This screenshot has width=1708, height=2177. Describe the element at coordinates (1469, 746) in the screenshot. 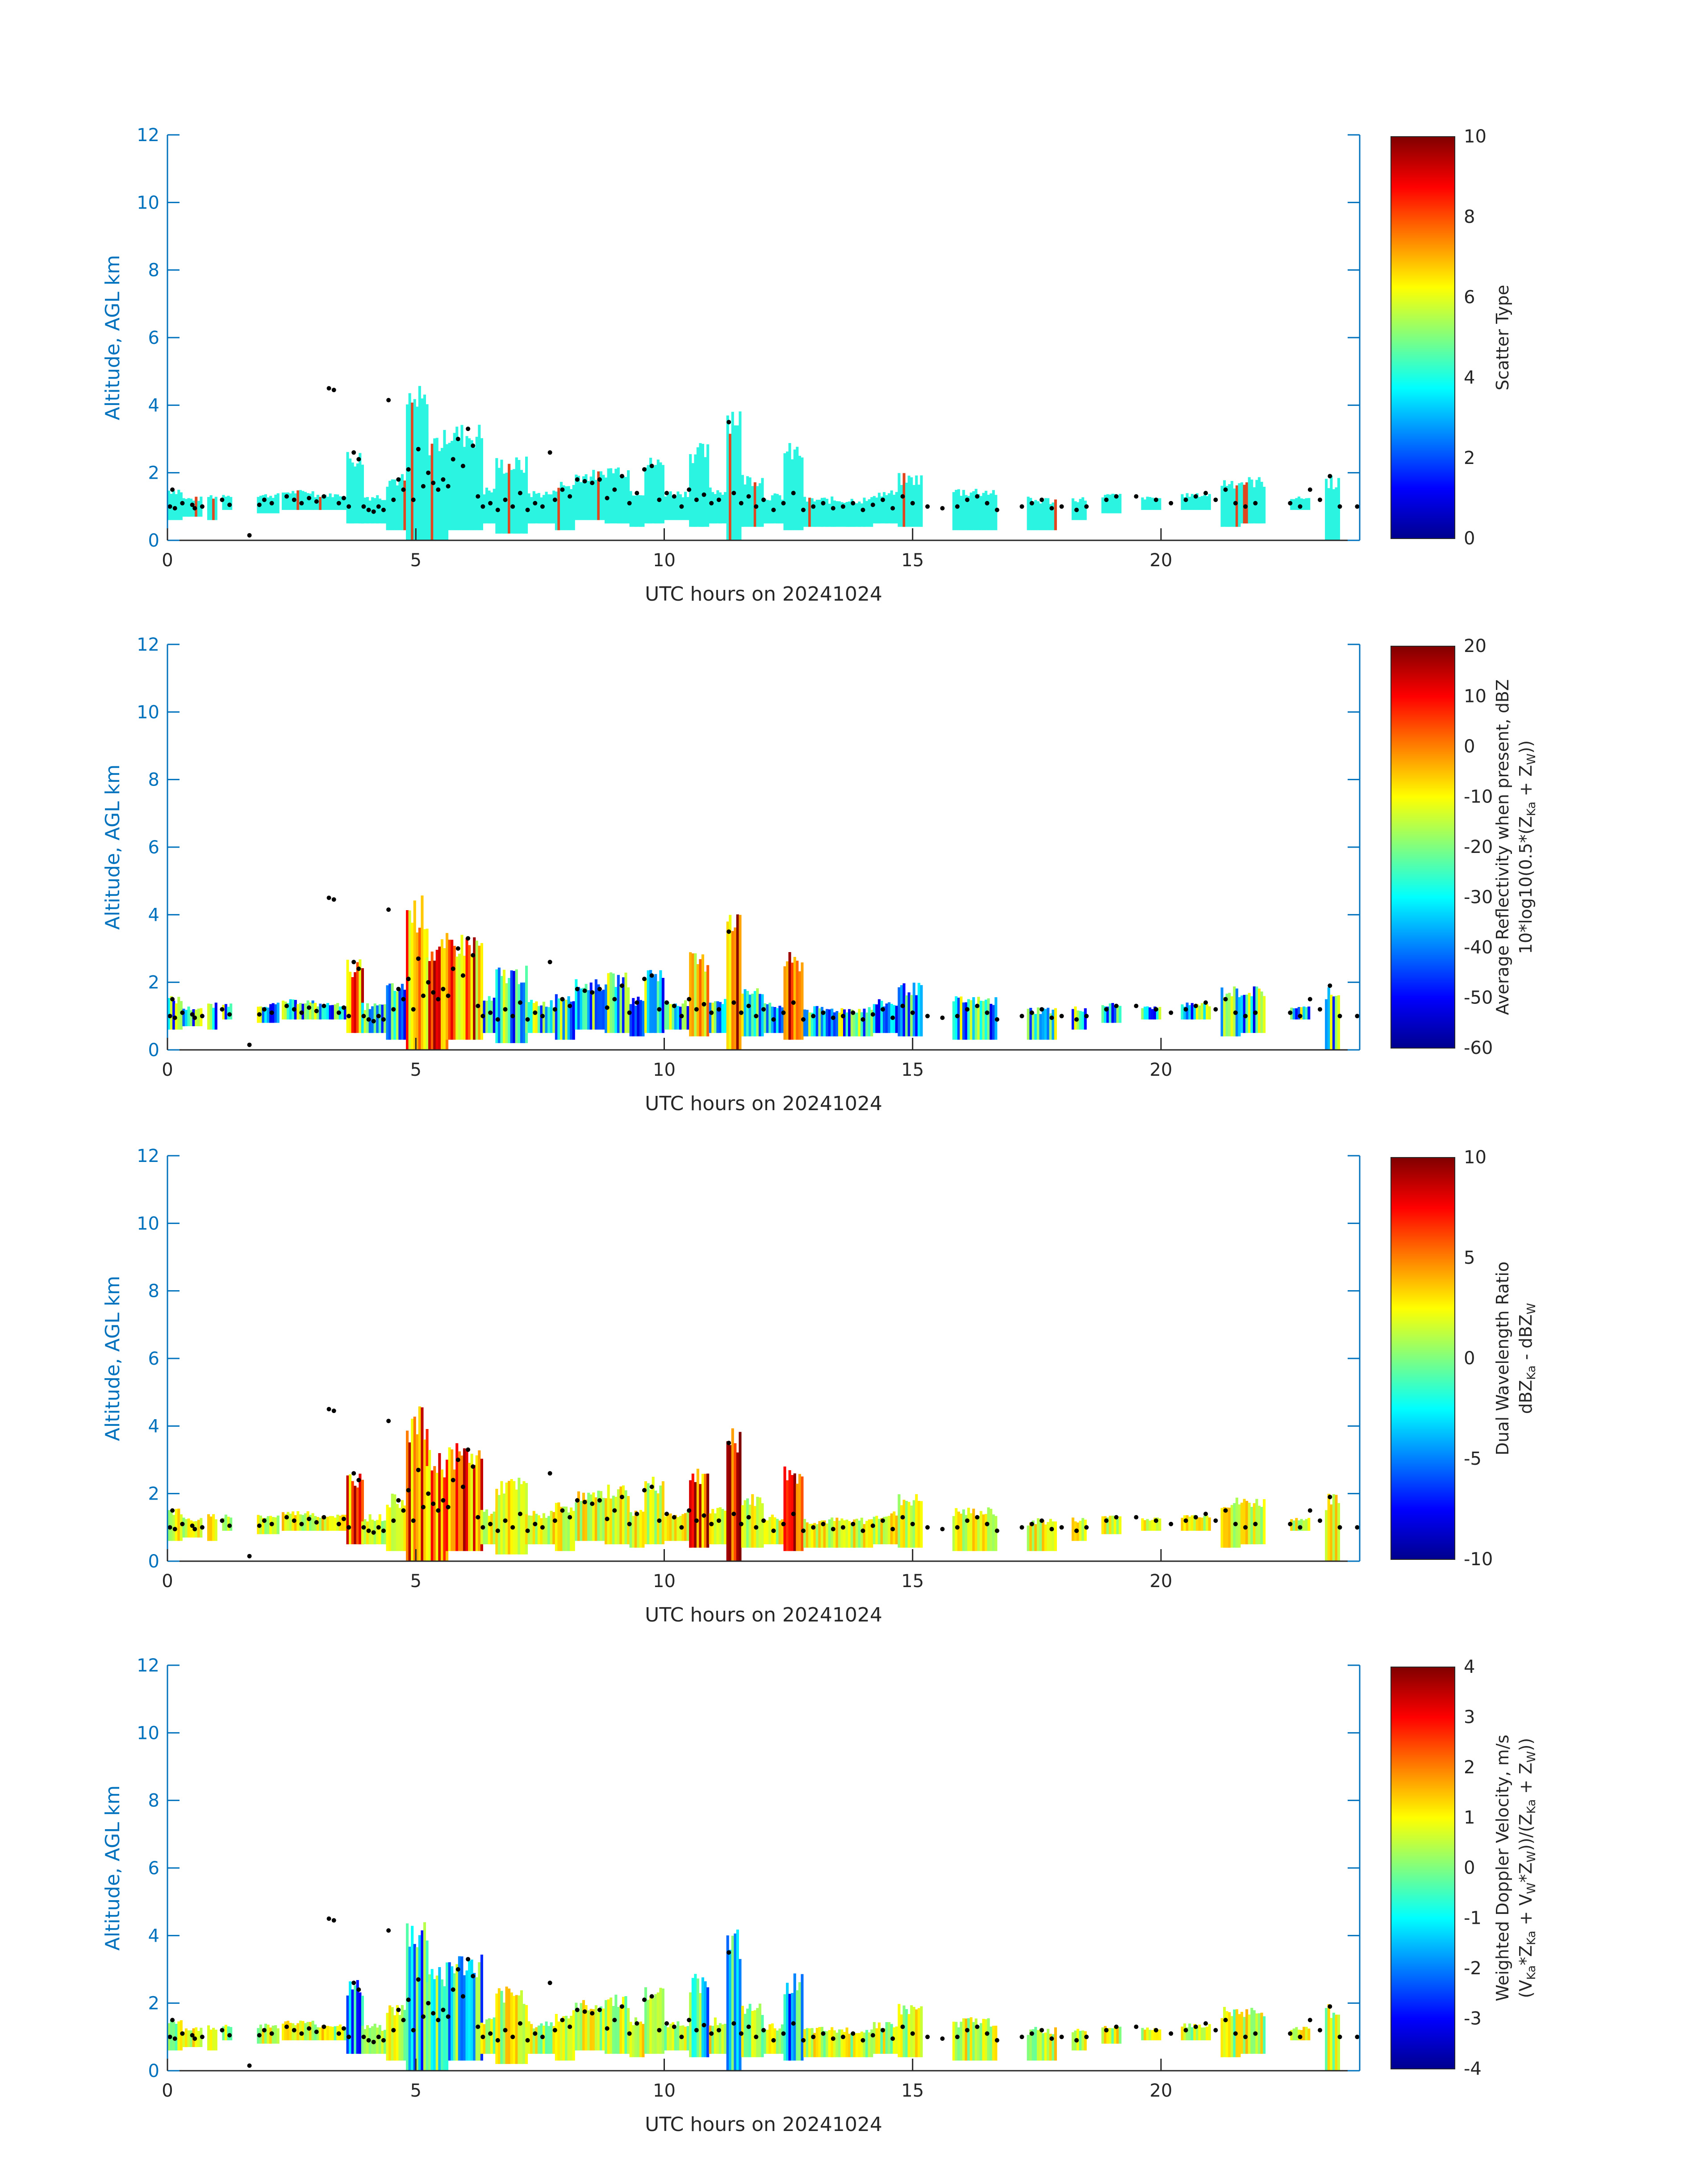

I see `colorbar-tick-label: 0` at that location.